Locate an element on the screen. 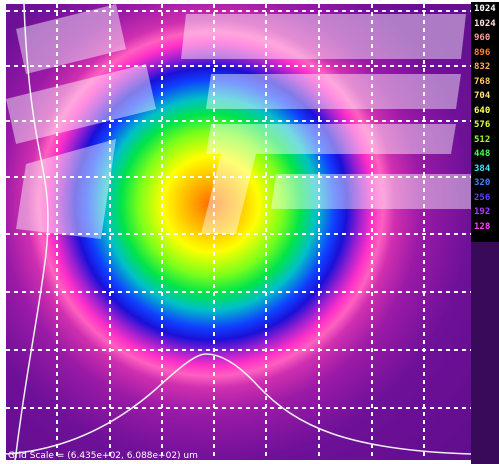 This screenshot has height=464, width=499. legend-value: 768 is located at coordinates (482, 81).